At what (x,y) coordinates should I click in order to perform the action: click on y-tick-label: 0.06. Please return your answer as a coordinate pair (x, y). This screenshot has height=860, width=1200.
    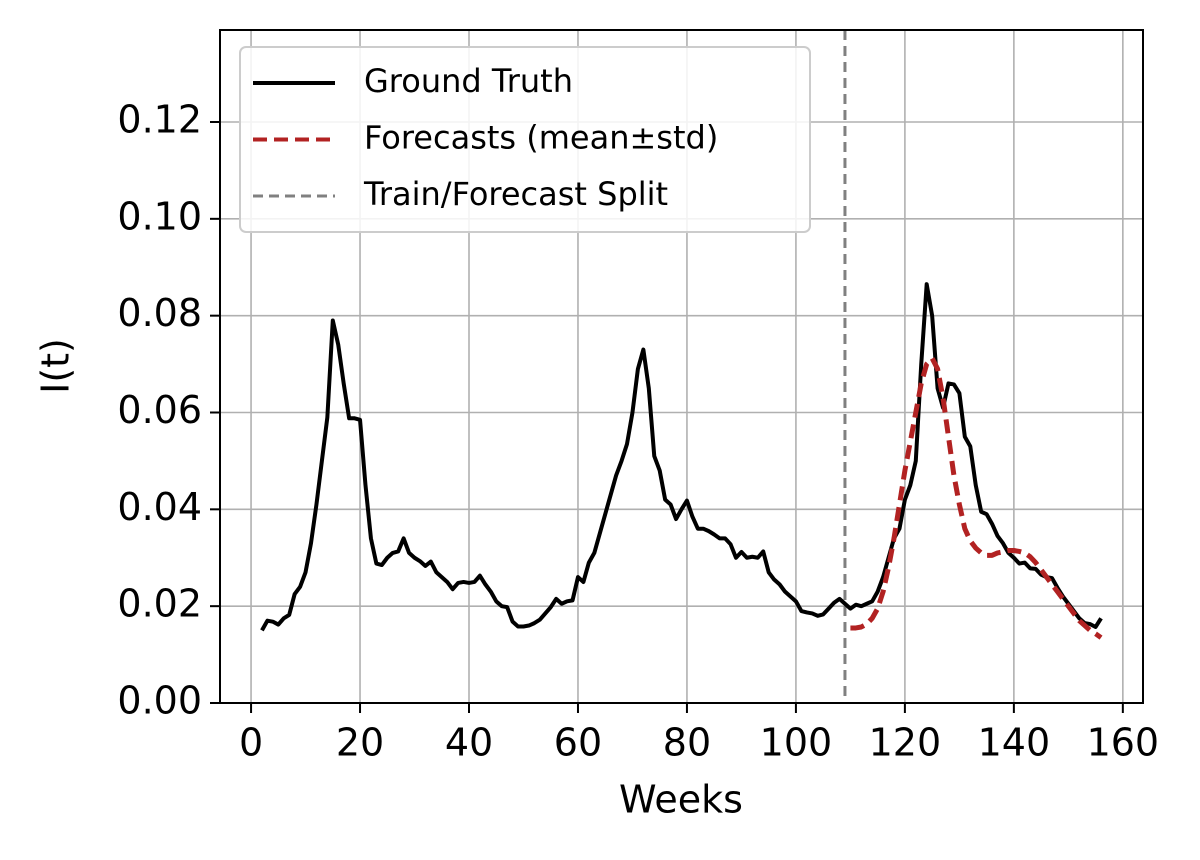
    Looking at the image, I should click on (159, 410).